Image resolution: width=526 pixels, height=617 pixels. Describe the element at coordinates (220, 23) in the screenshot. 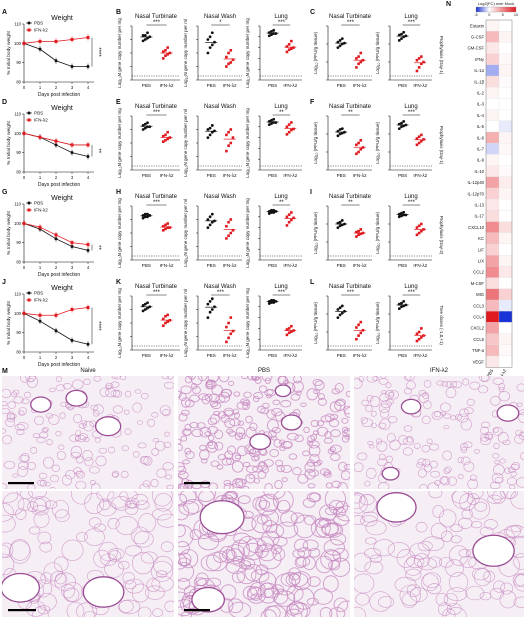

I see `significance-label: *` at that location.